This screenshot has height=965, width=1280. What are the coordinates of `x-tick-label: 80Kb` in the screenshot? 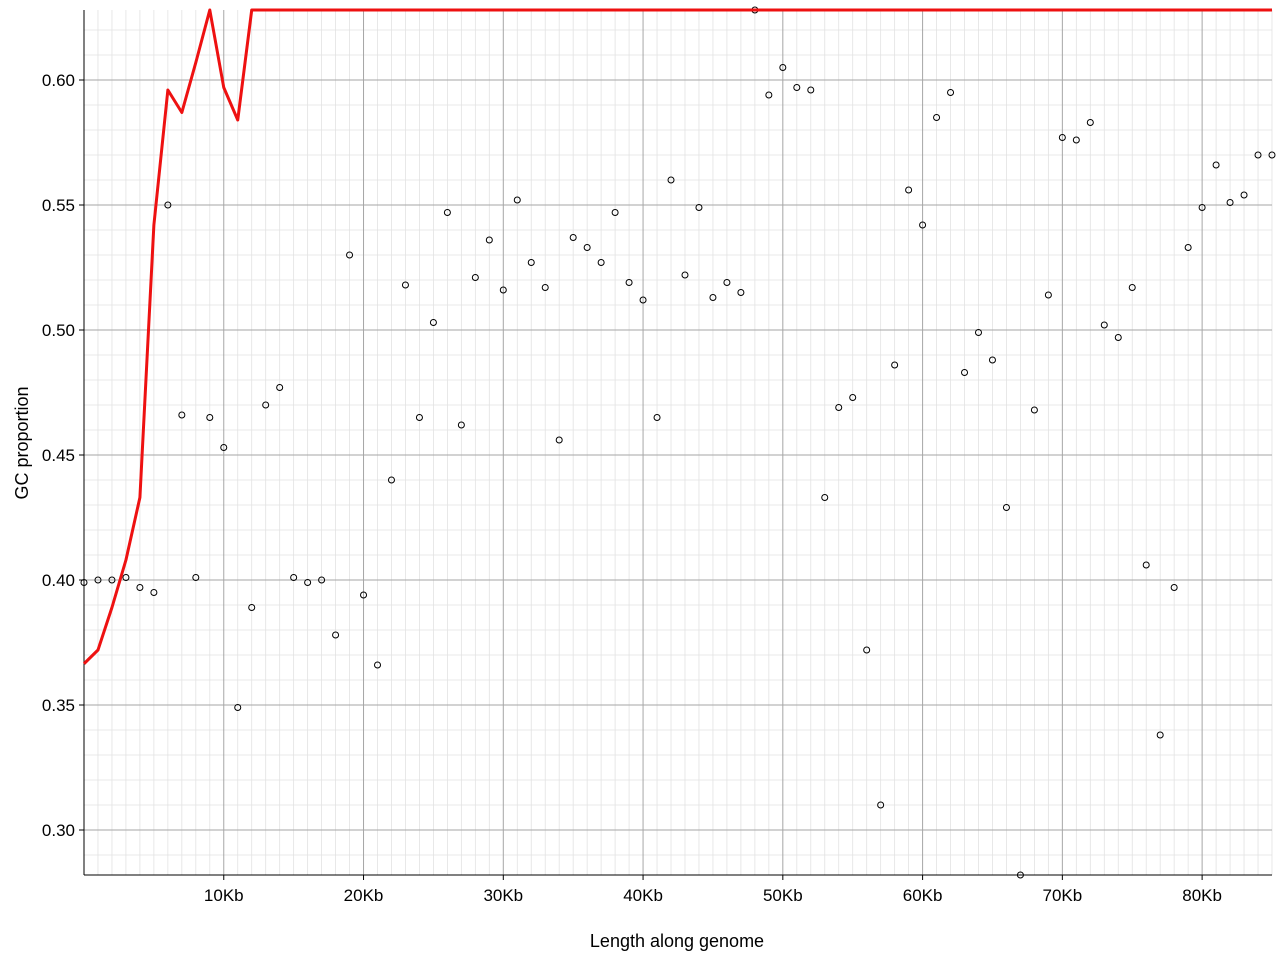 It's located at (1202, 895).